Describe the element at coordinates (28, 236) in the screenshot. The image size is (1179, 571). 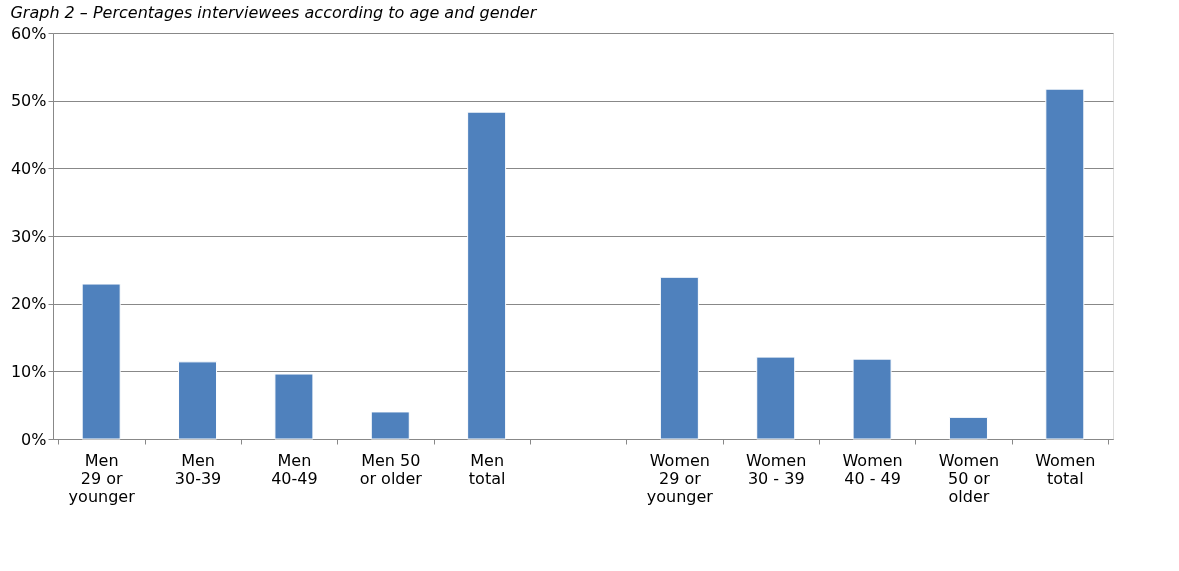
I see `y-tick-label: 30%` at that location.